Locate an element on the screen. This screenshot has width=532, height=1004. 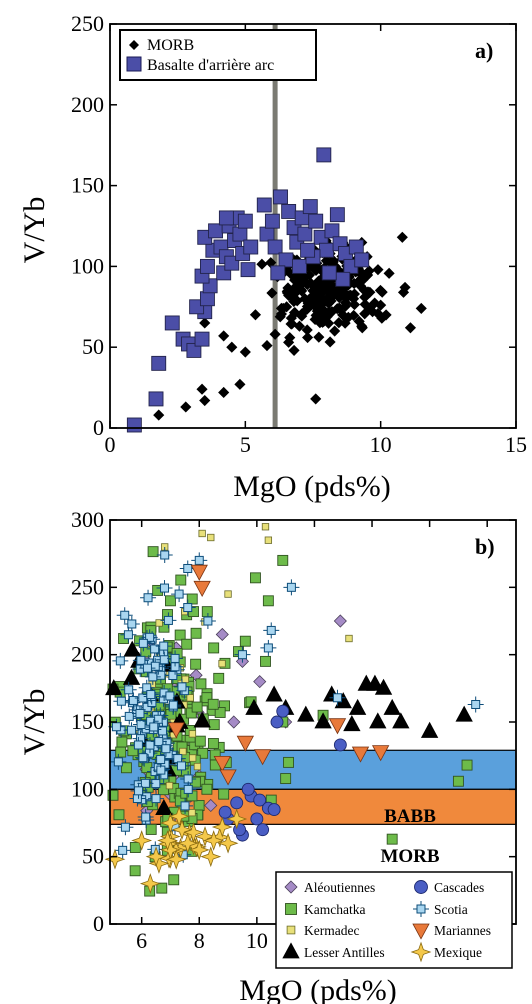
legend-marker-kermadec is located at coordinates (291, 930).